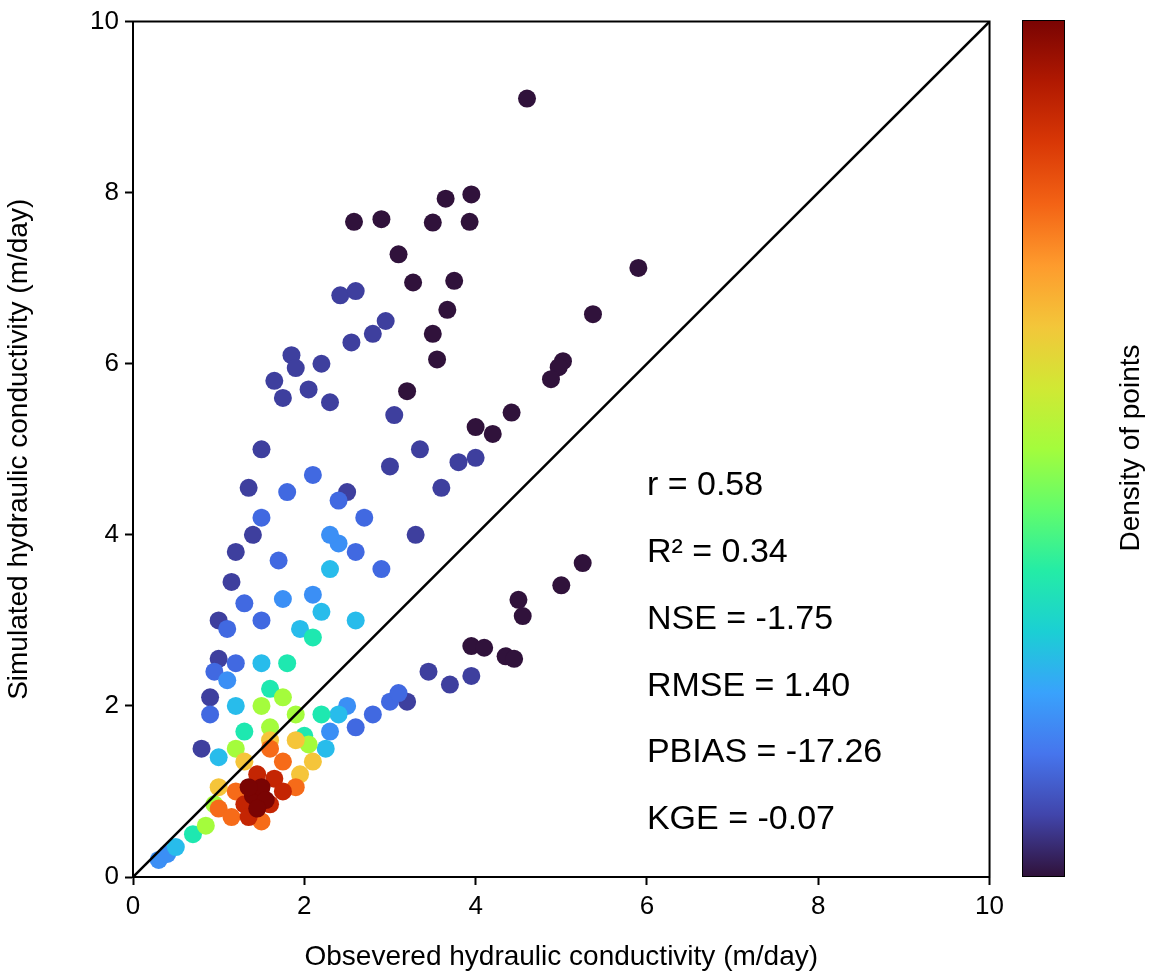 The height and width of the screenshot is (978, 1168). What do you see at coordinates (475, 904) in the screenshot?
I see `x-tick-label: 4` at bounding box center [475, 904].